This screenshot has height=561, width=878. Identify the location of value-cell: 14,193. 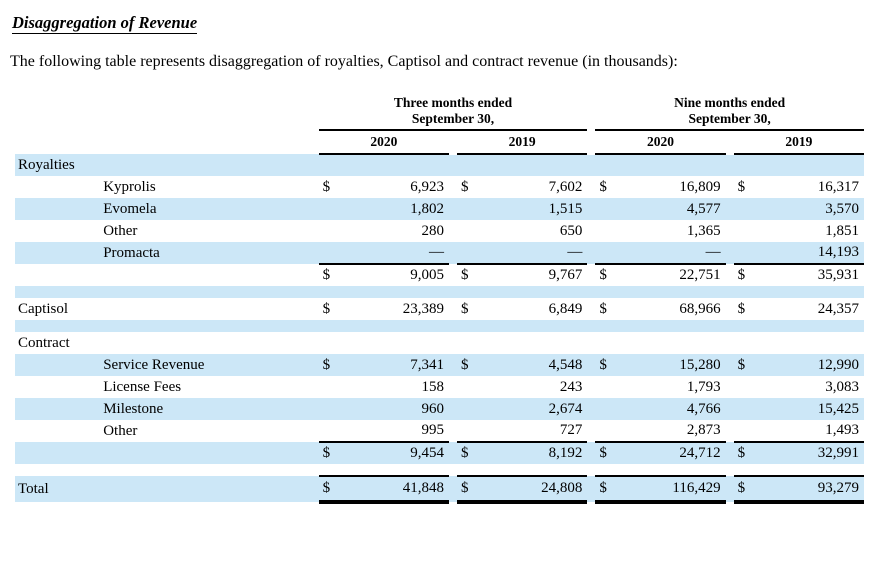
(812, 253).